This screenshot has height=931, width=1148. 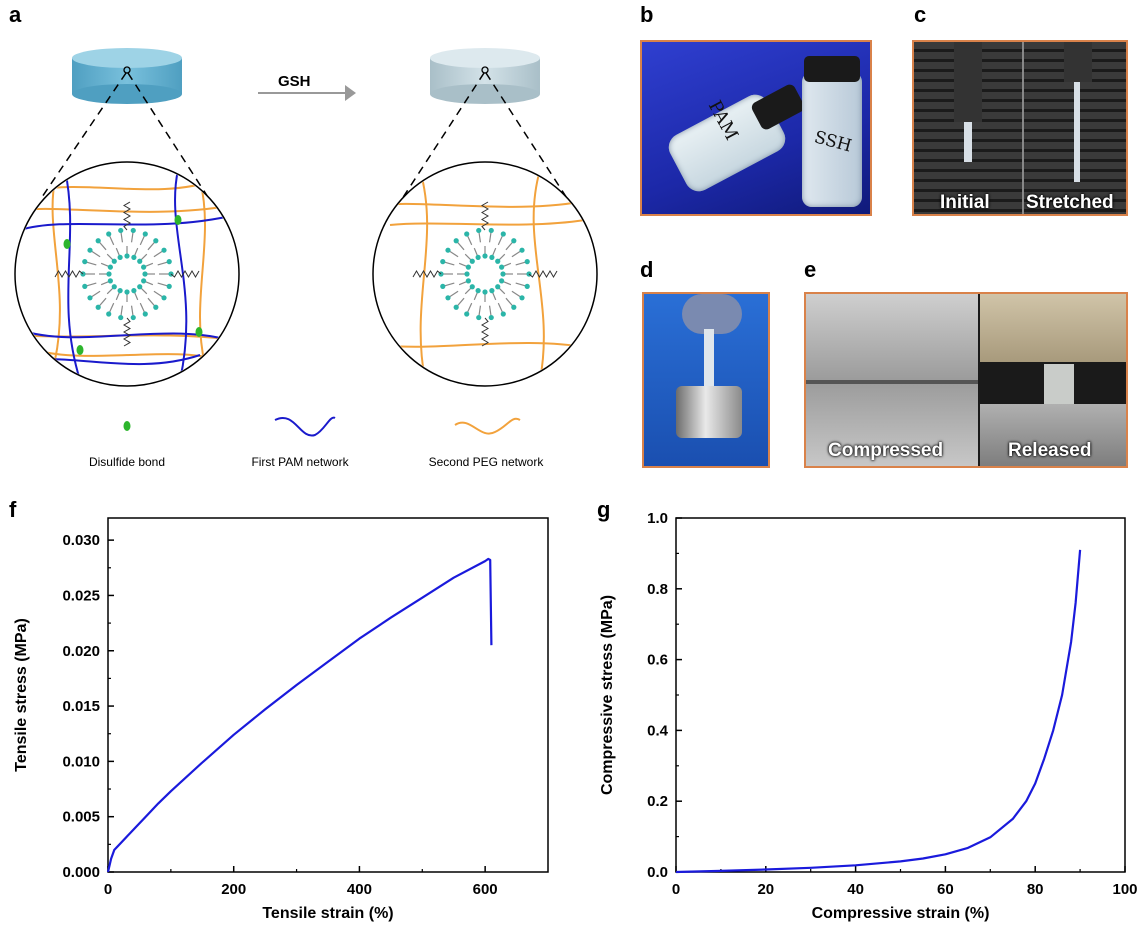 What do you see at coordinates (709, 359) in the screenshot?
I see `gel-strip` at bounding box center [709, 359].